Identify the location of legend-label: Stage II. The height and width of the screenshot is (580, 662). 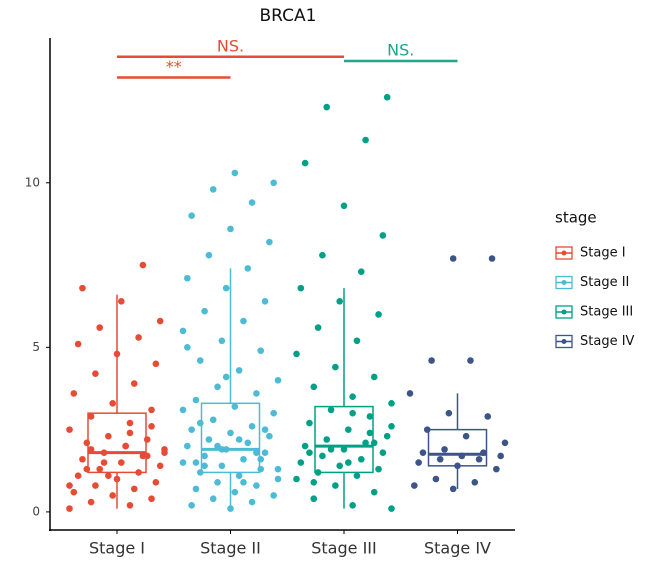
(604, 282).